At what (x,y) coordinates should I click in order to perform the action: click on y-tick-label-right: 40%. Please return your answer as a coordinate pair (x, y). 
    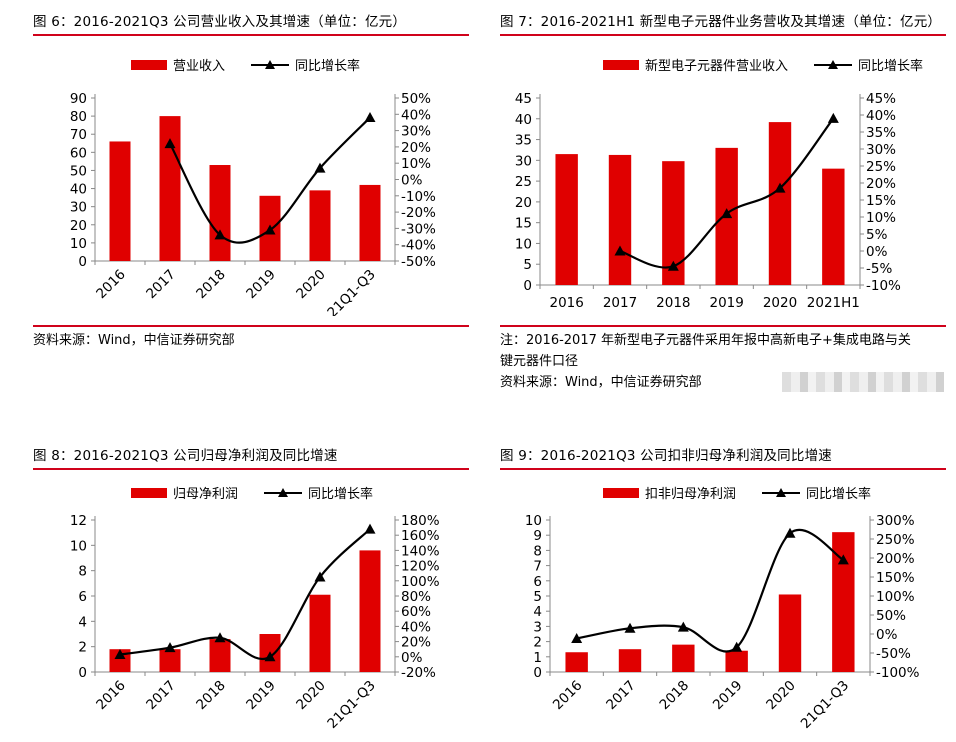
    Looking at the image, I should click on (416, 627).